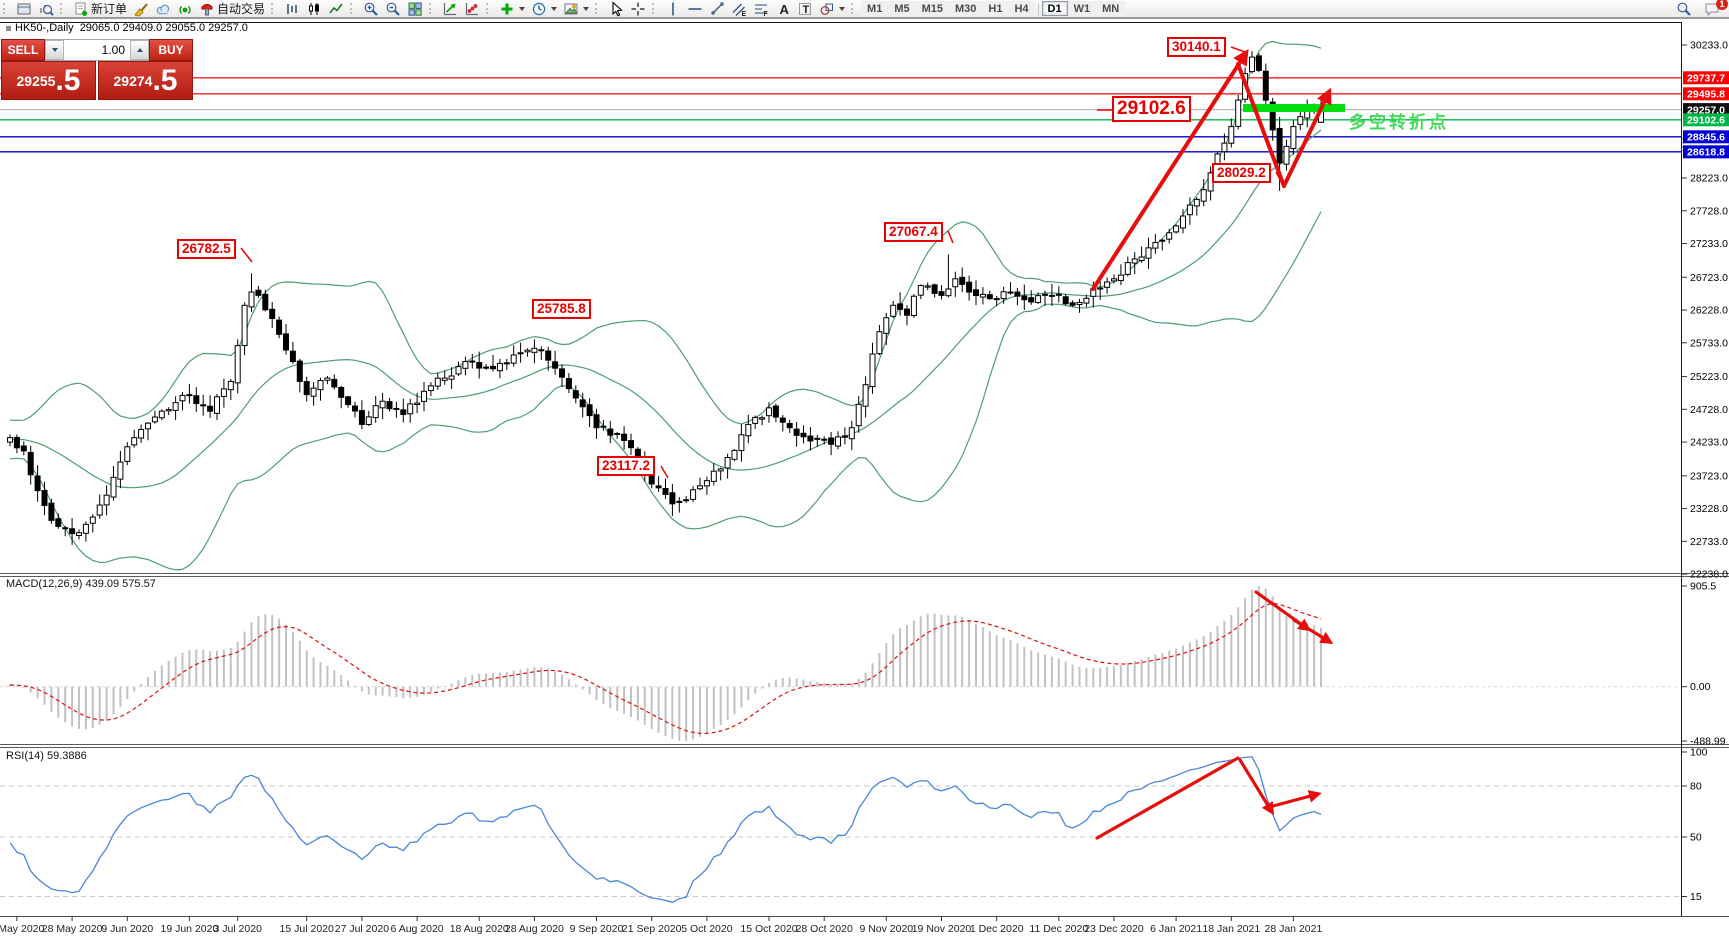 The height and width of the screenshot is (943, 1729). What do you see at coordinates (141, 9) in the screenshot?
I see `cleanup-button` at bounding box center [141, 9].